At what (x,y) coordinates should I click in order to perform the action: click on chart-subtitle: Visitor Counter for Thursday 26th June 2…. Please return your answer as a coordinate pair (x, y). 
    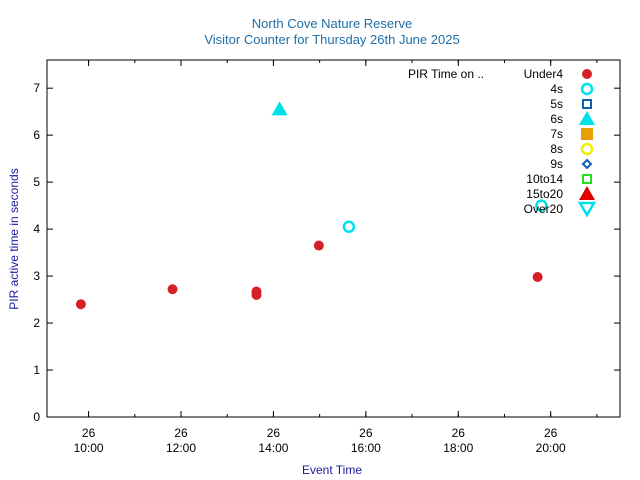
    Looking at the image, I should click on (331, 39).